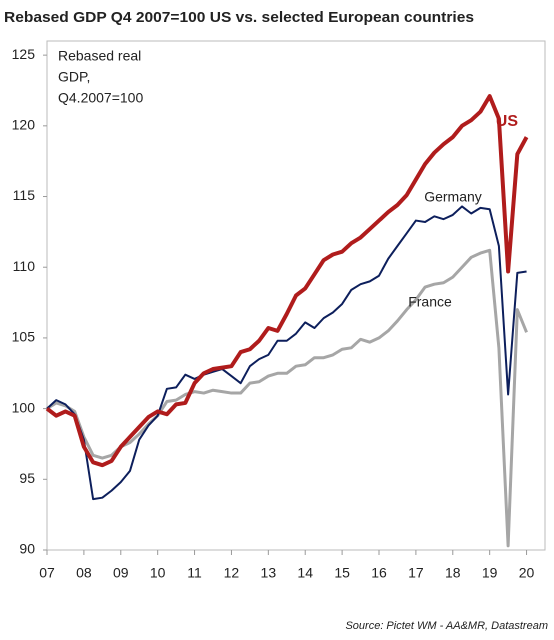 The image size is (554, 640). Describe the element at coordinates (430, 302) in the screenshot. I see `series-label: France` at that location.